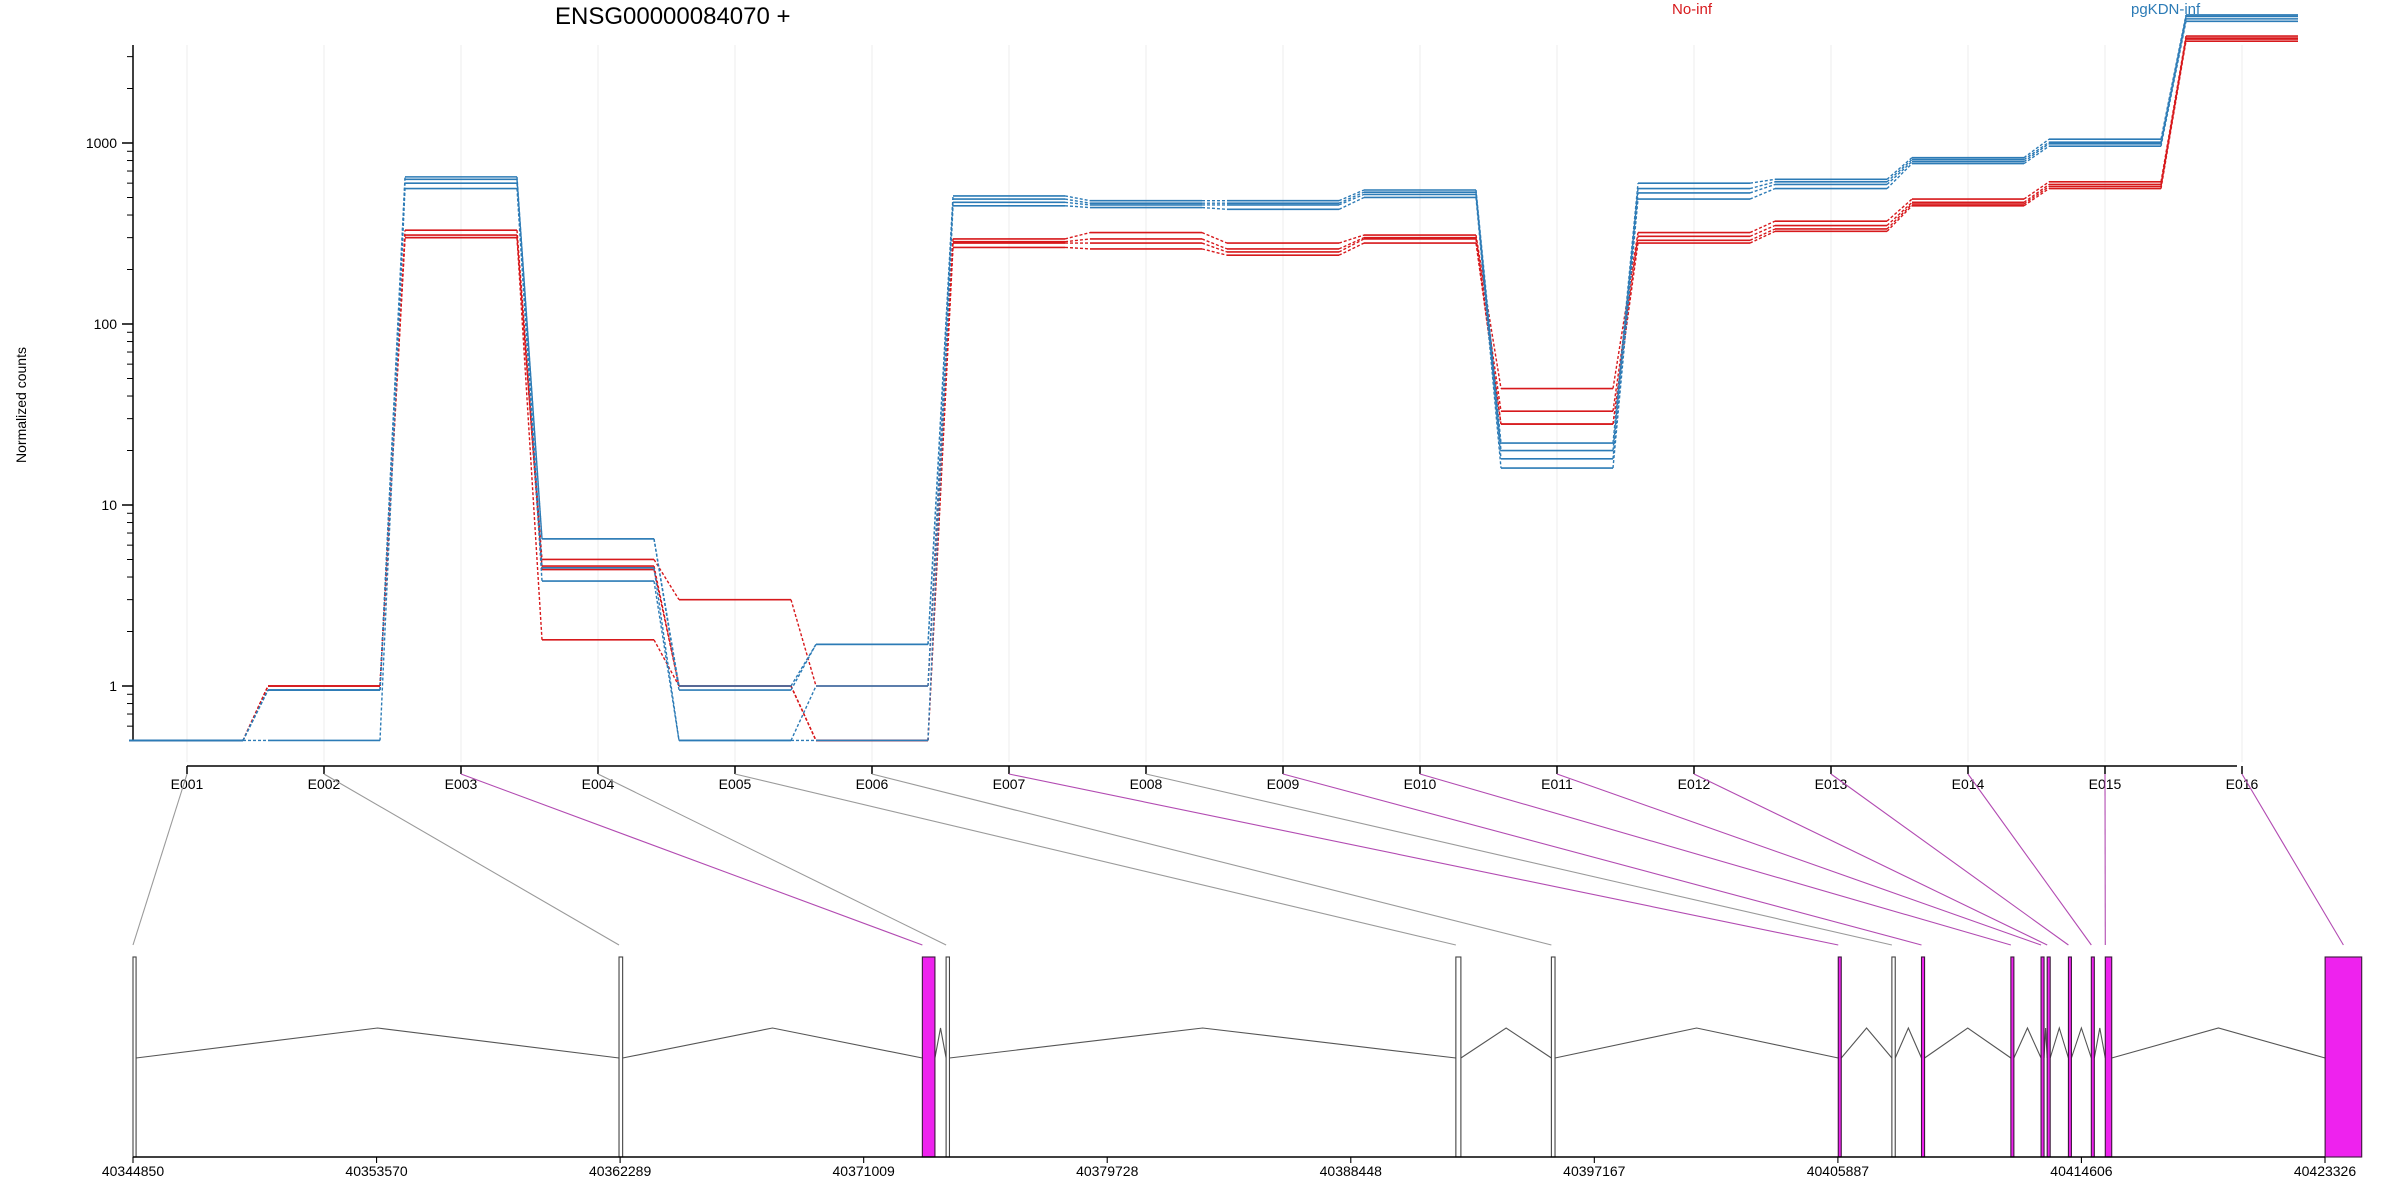 This screenshot has height=1200, width=2400. I want to click on exon-box-e013, so click(2069, 1057).